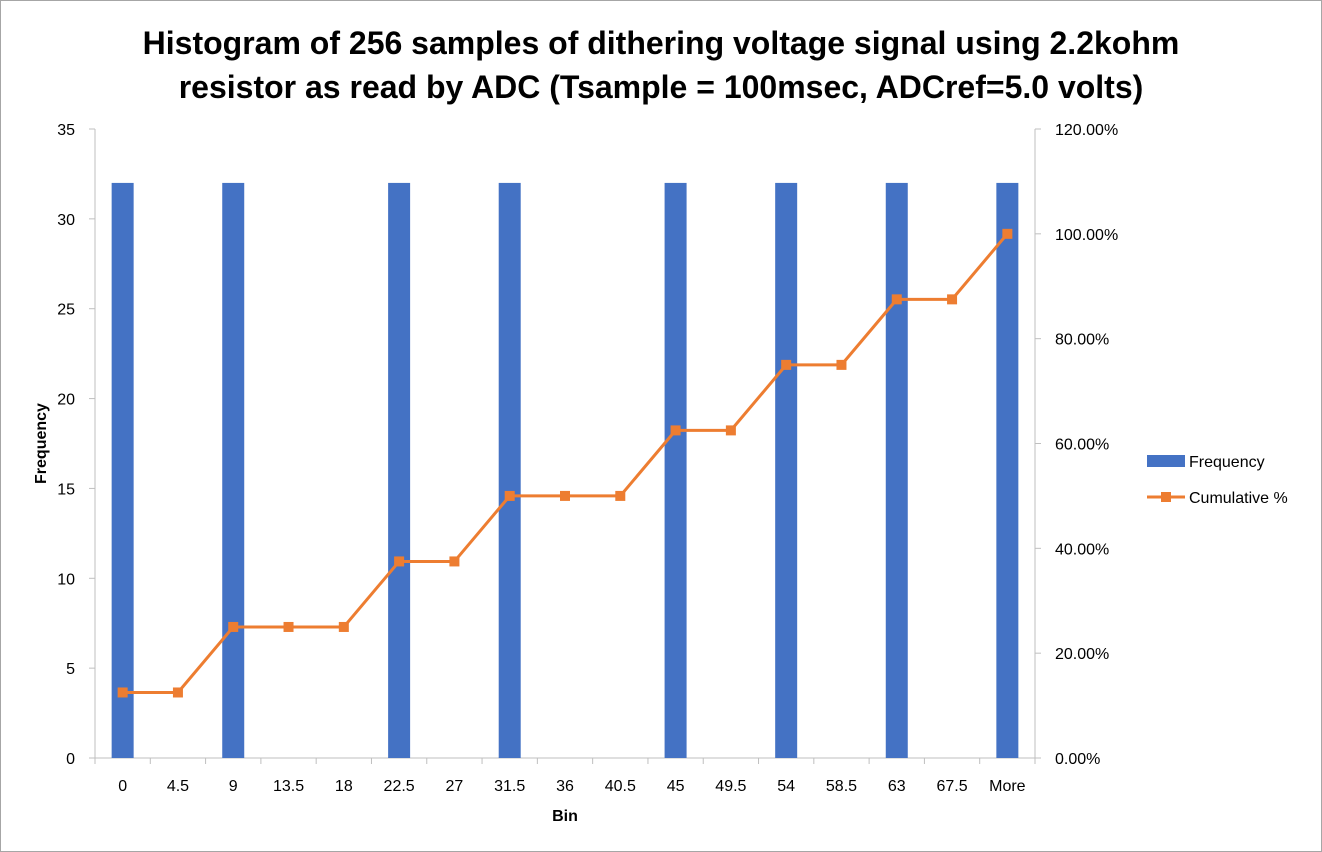 This screenshot has height=852, width=1322. I want to click on y-left-tick-label: 10, so click(66, 579).